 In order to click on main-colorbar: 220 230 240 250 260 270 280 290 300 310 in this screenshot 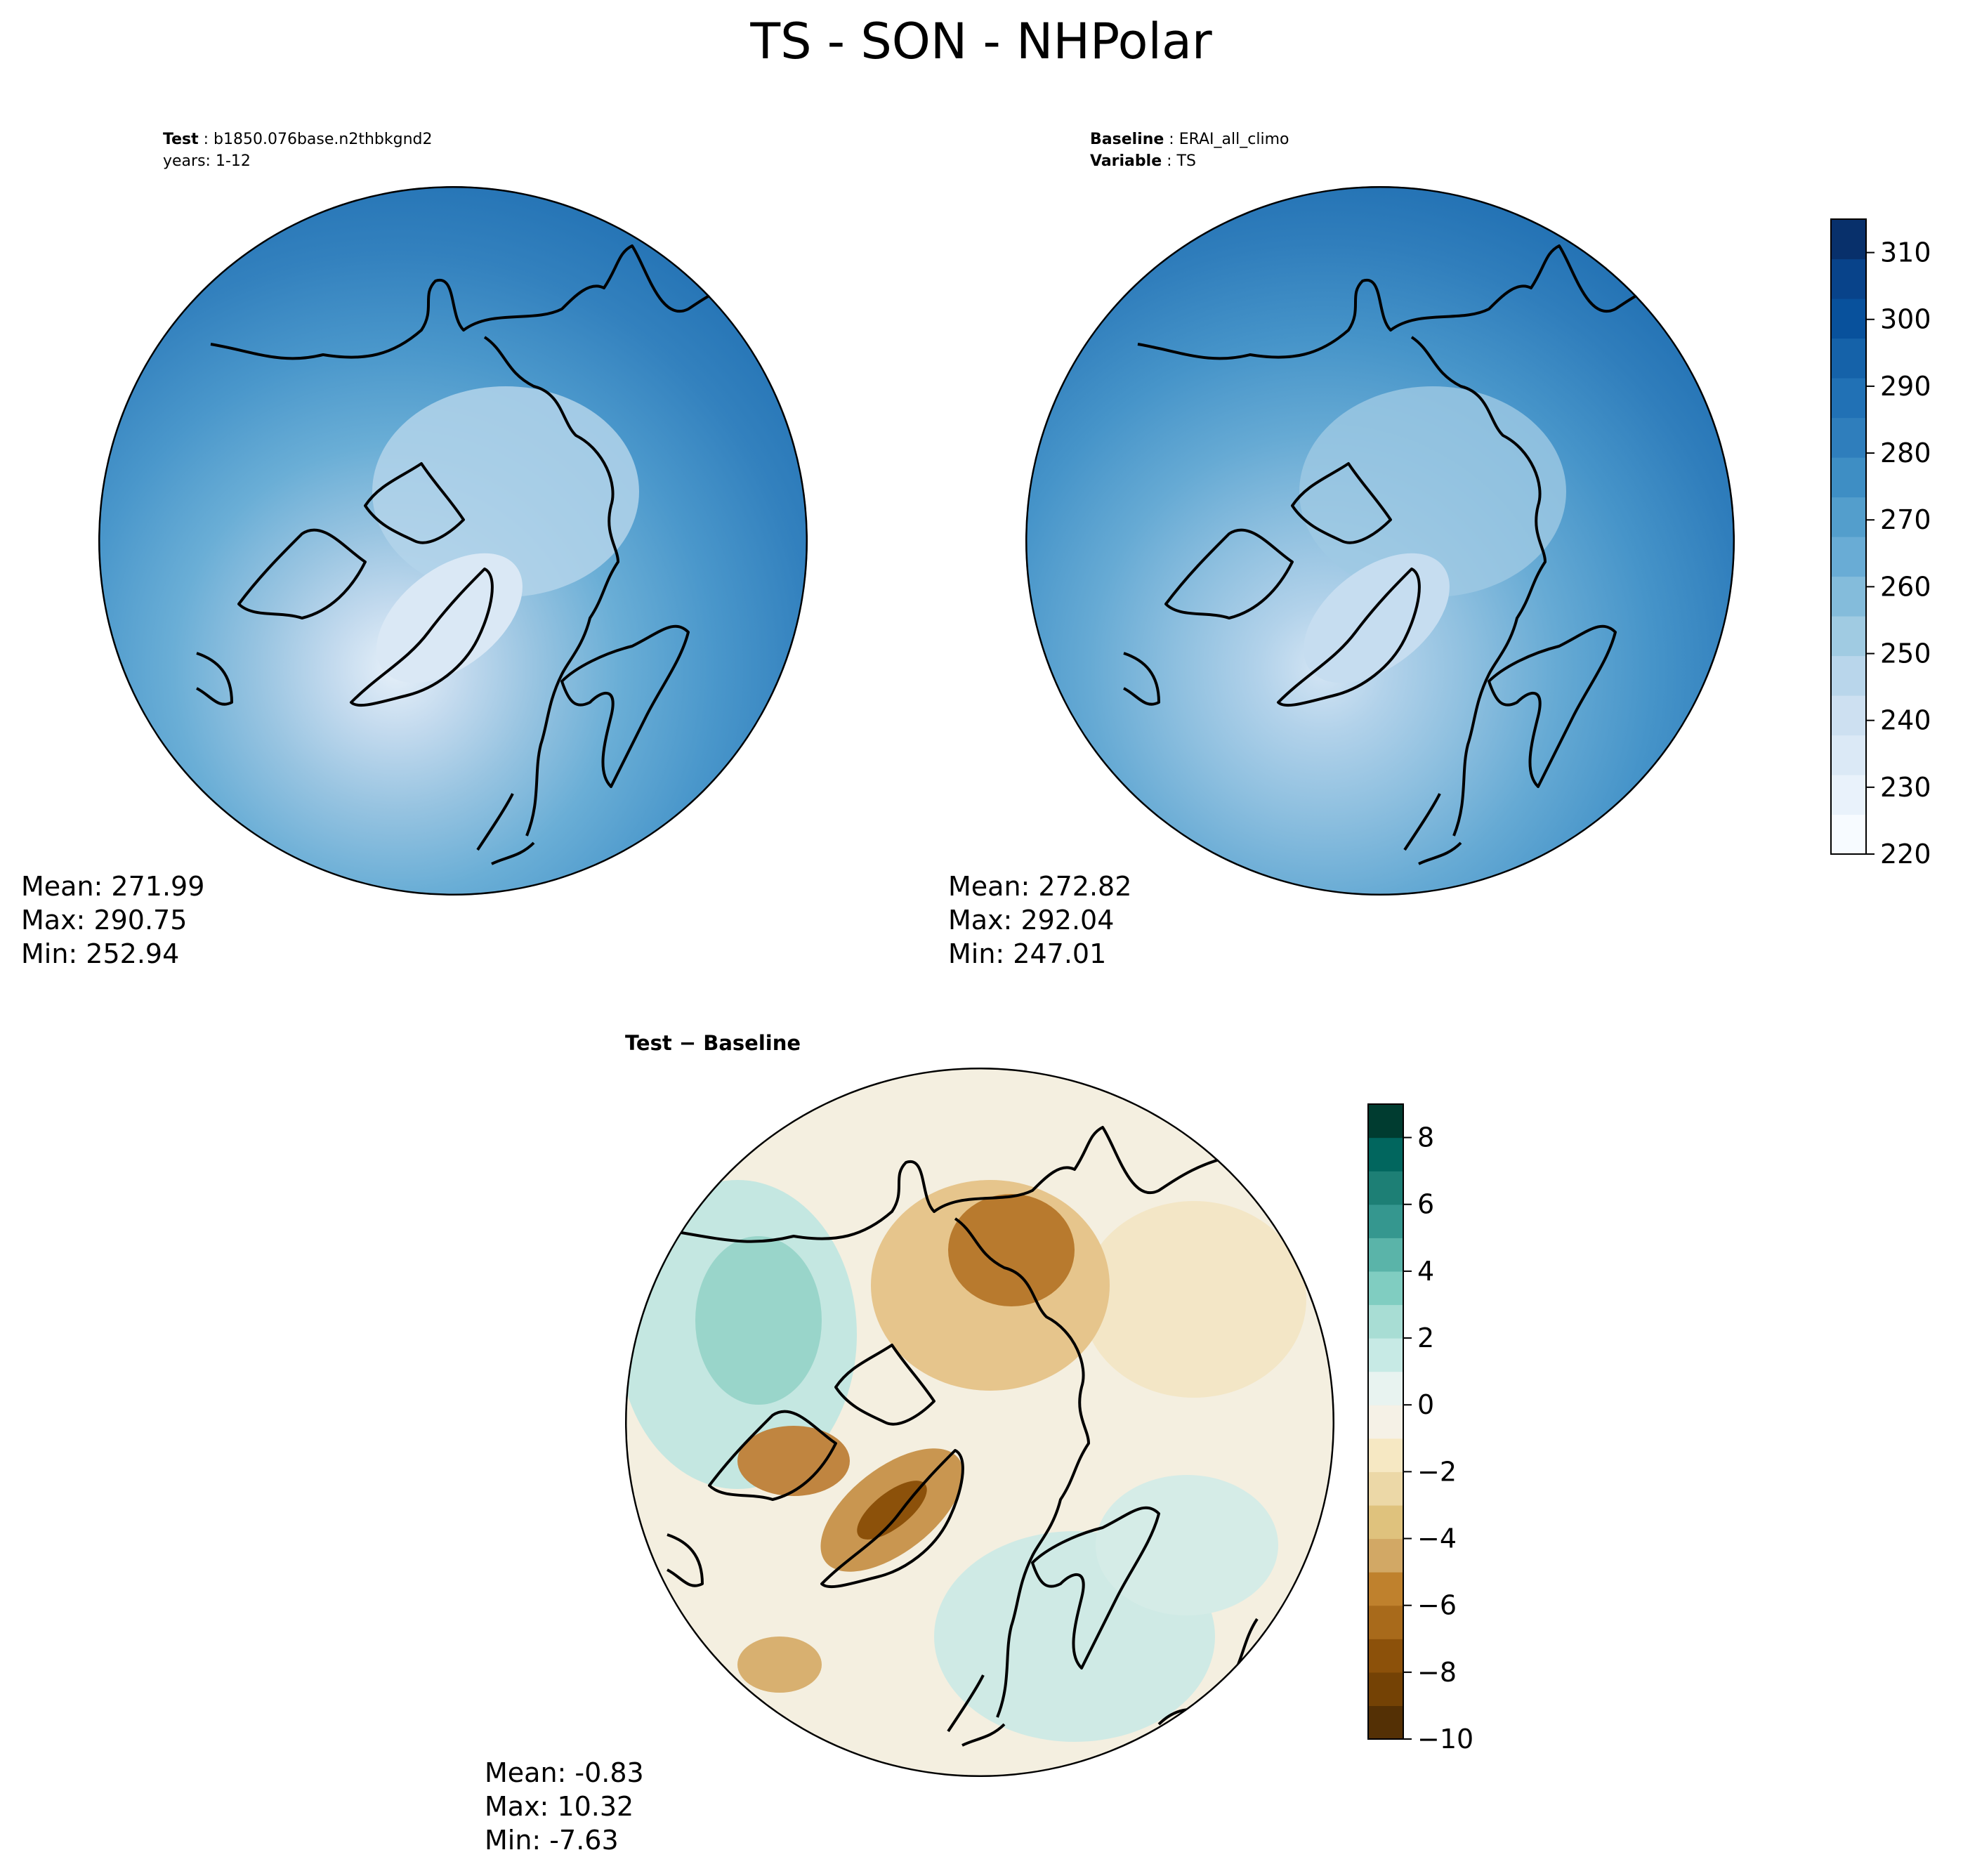, I will do `click(1880, 544)`.